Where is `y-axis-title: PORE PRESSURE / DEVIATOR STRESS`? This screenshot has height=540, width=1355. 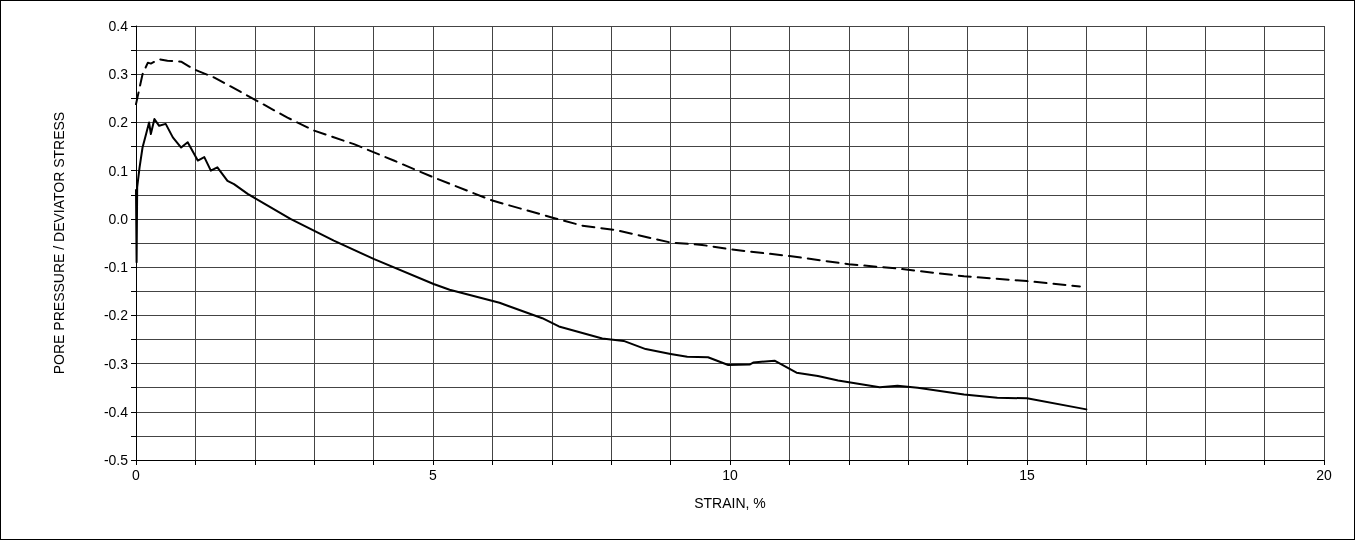
y-axis-title: PORE PRESSURE / DEVIATOR STRESS is located at coordinates (59, 243).